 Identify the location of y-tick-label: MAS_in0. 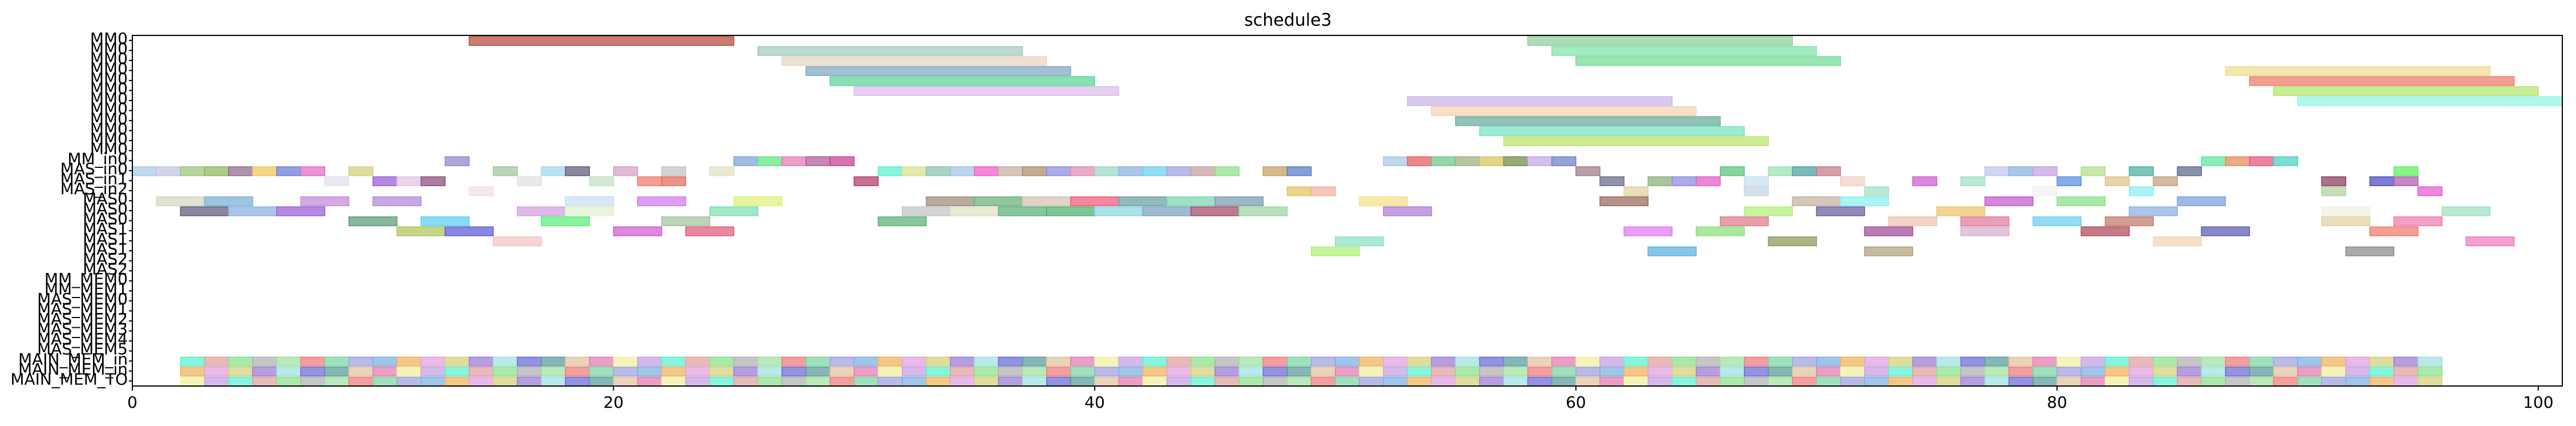
(94, 169).